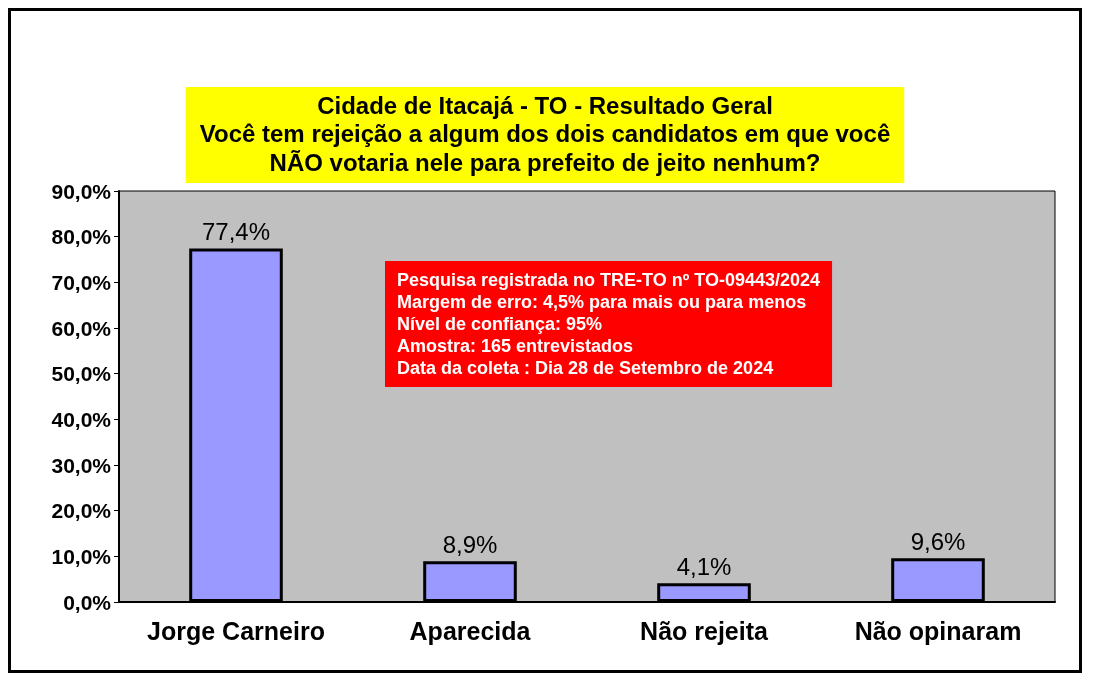 The image size is (1098, 689). I want to click on annotation: Pesquisa registrada no TRE-TO nº TO-09443/2024, so click(609, 280).